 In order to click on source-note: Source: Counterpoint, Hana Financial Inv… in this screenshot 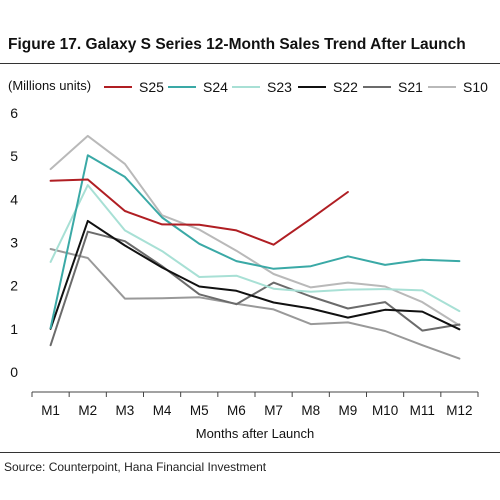, I will do `click(135, 467)`.